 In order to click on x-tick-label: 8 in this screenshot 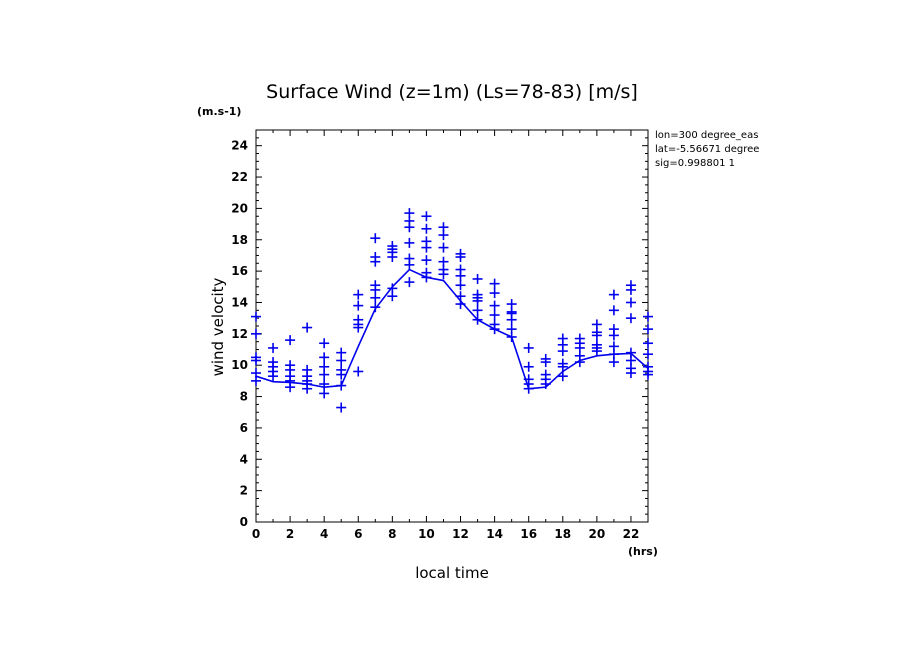, I will do `click(392, 534)`.